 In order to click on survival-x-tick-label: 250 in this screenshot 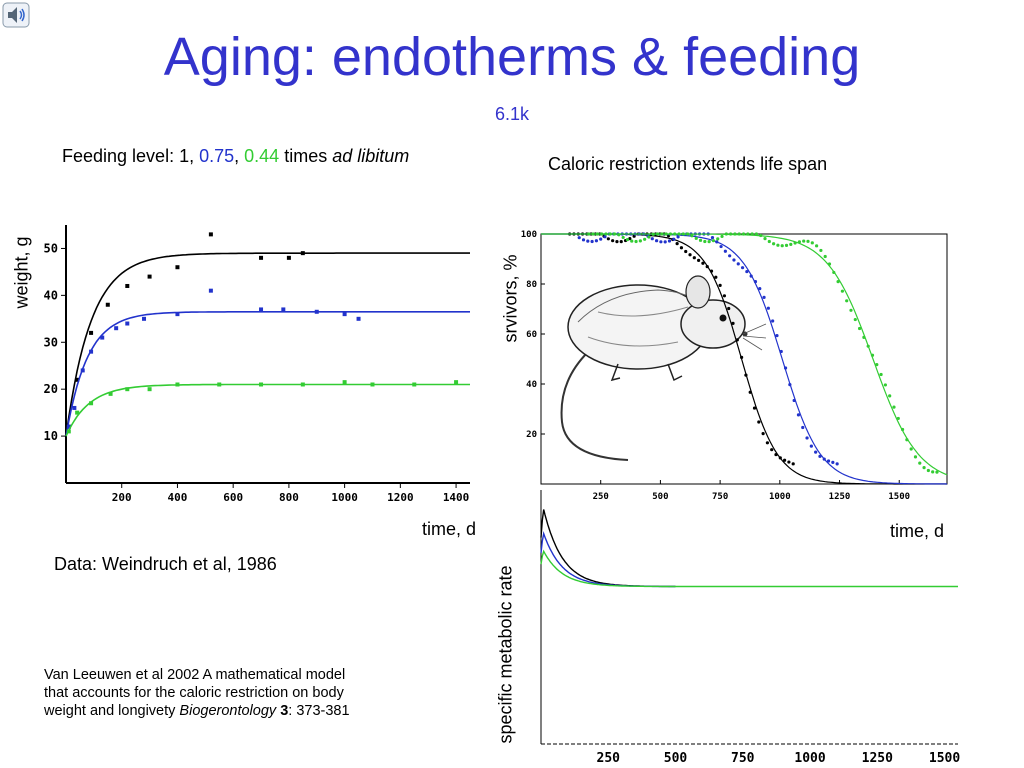, I will do `click(601, 497)`.